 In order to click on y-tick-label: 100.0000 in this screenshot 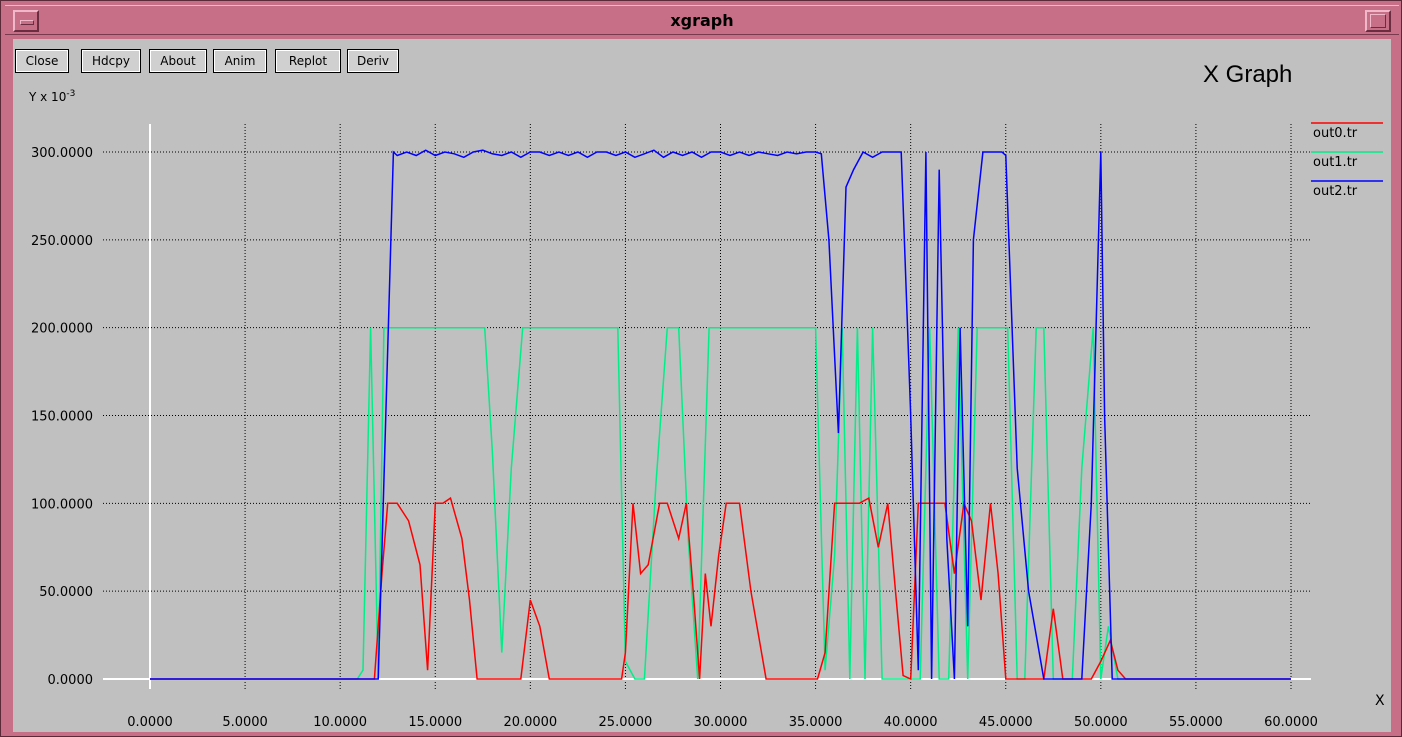, I will do `click(62, 504)`.